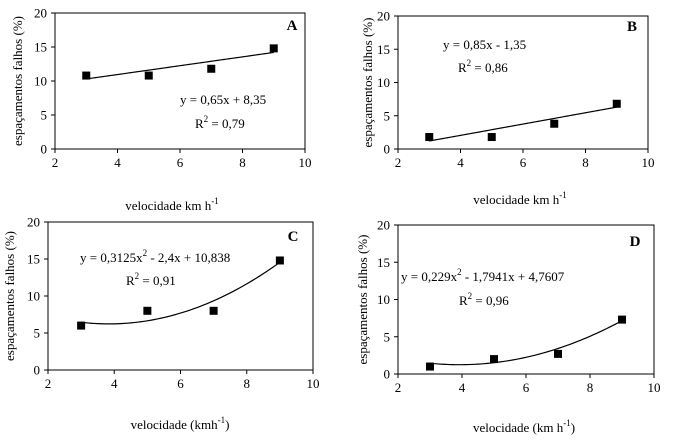 This screenshot has width=675, height=443. Describe the element at coordinates (526, 343) in the screenshot. I see `trend-line-d` at that location.